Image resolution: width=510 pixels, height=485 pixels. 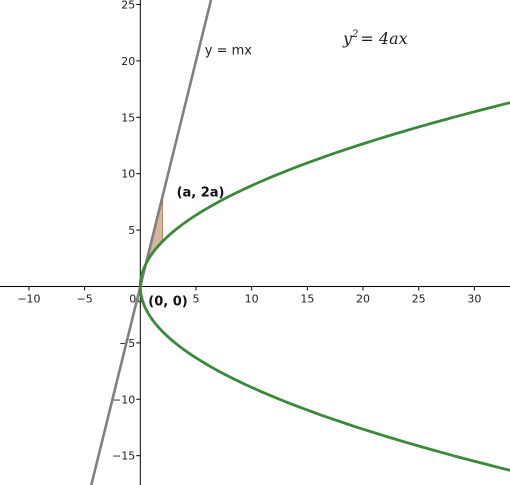 I want to click on line-label: y = mx, so click(x=229, y=51).